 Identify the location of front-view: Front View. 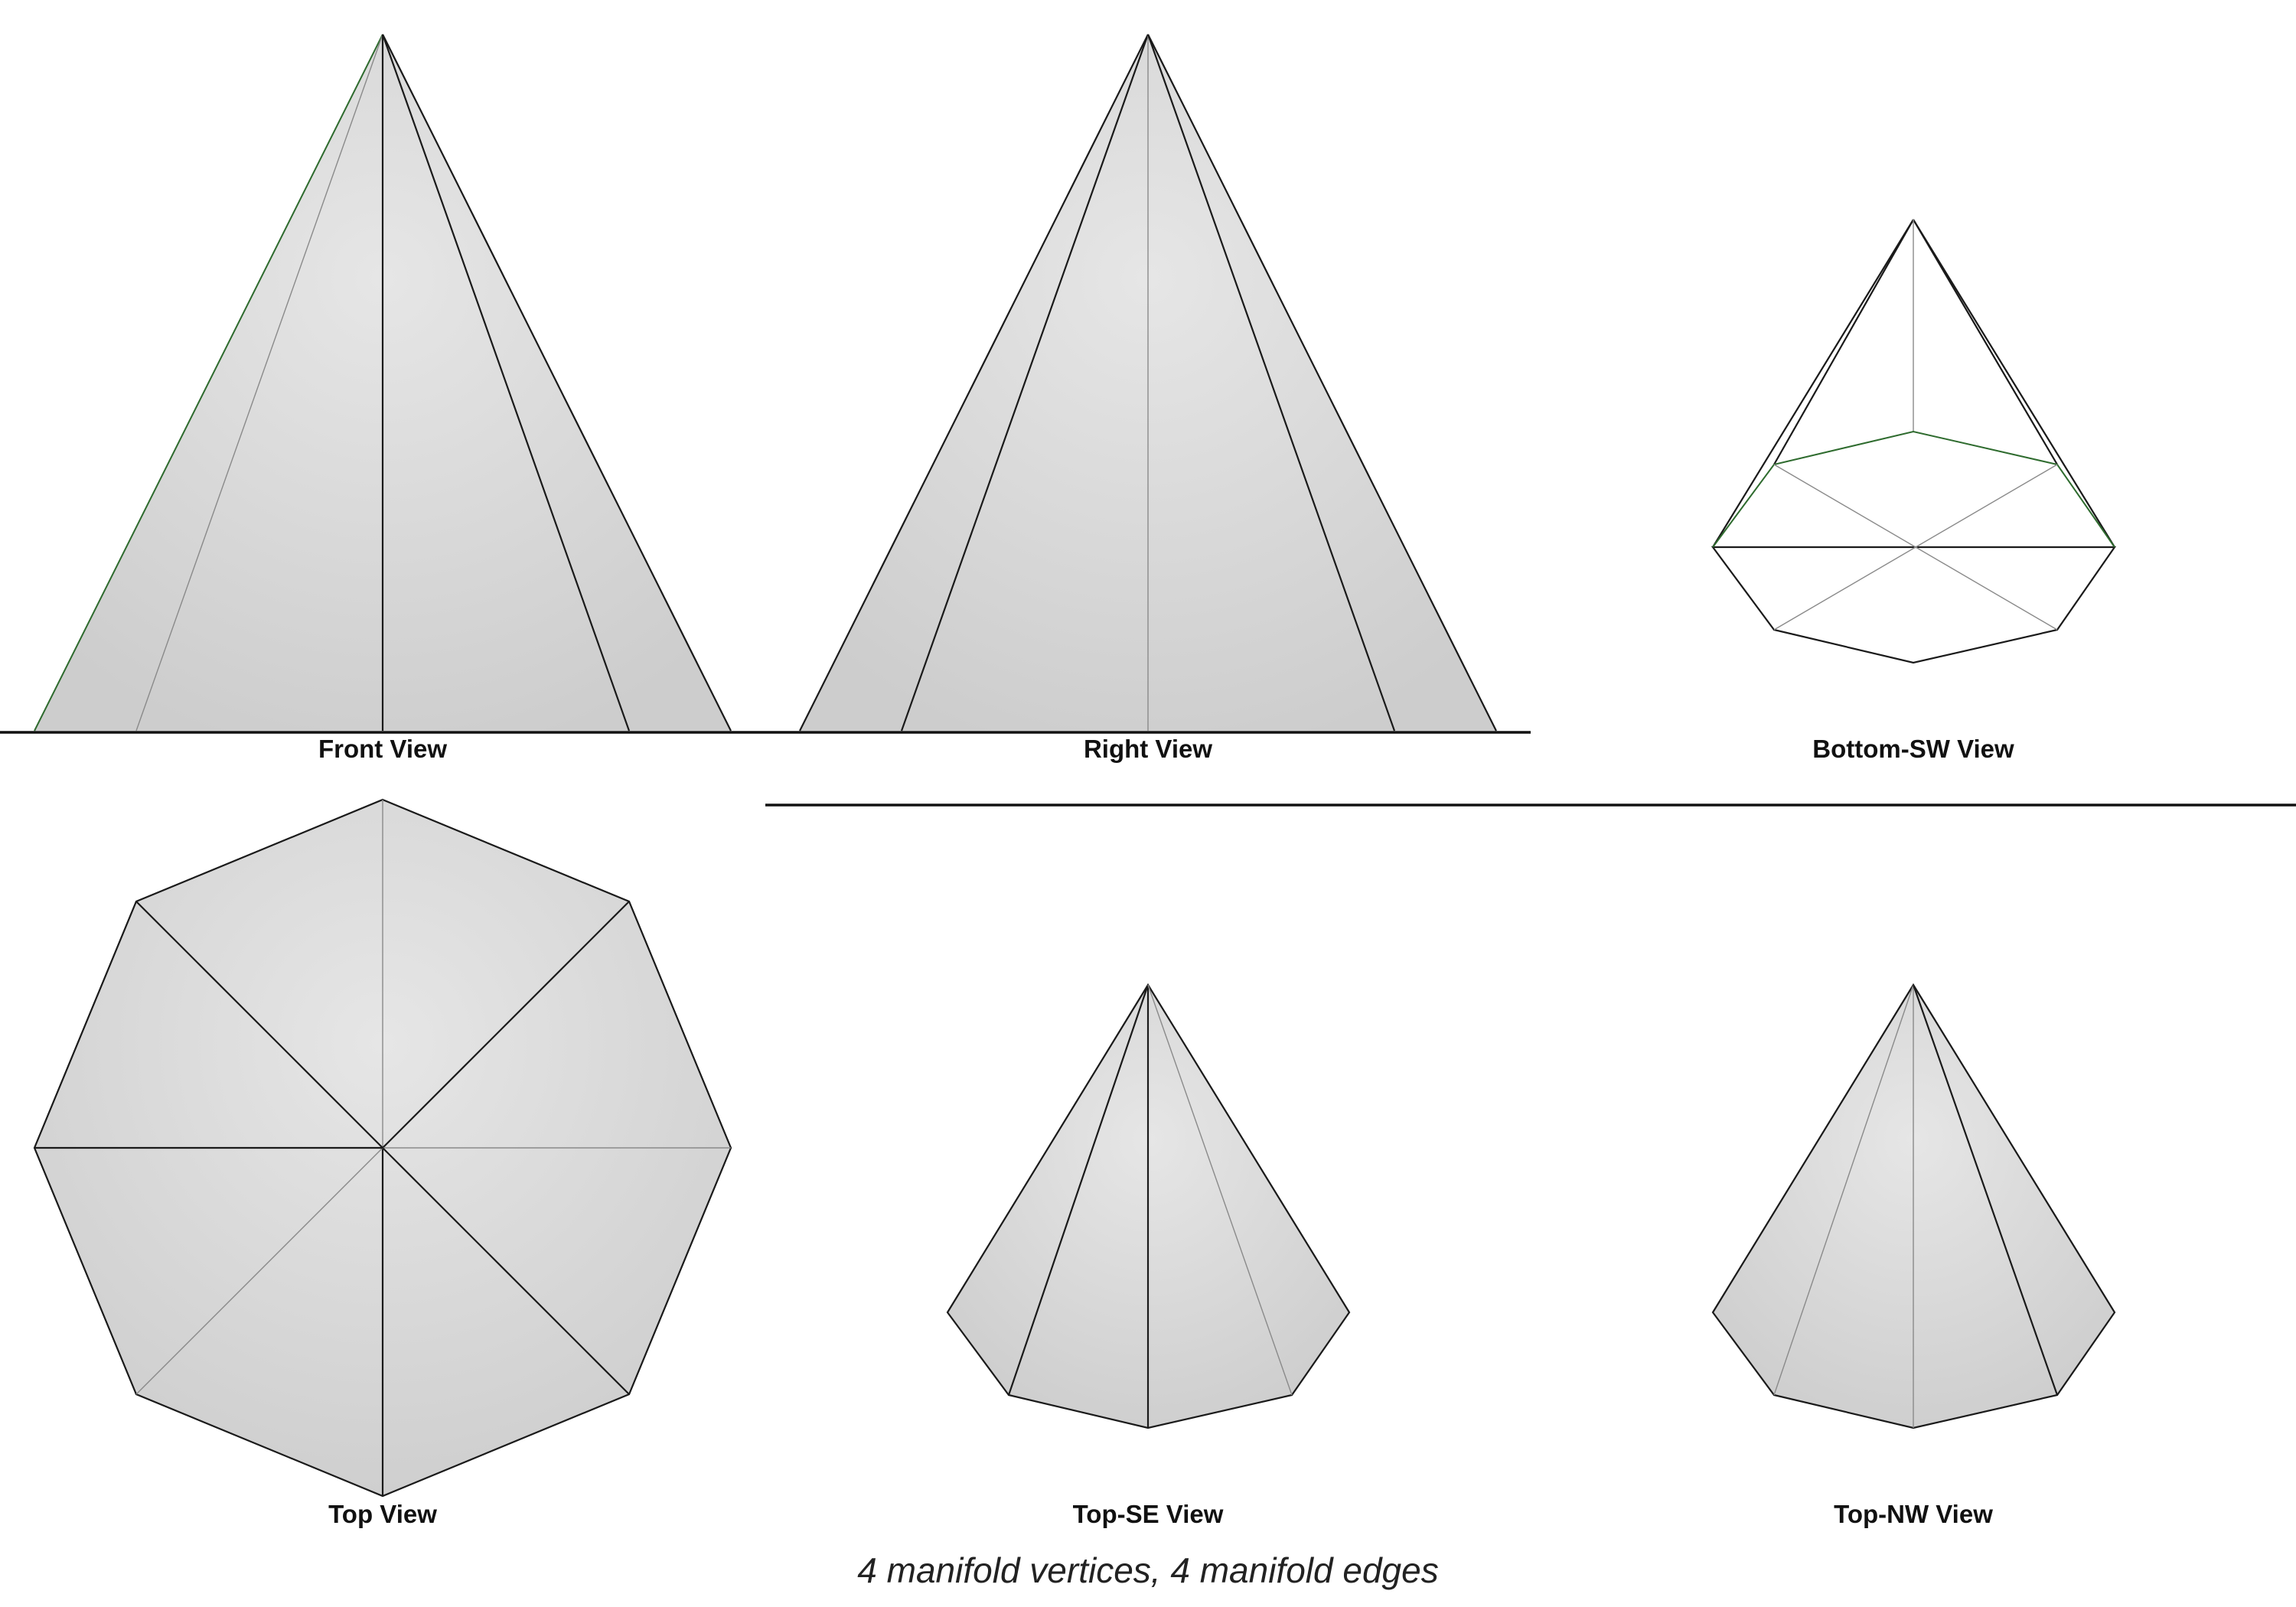
(383, 398).